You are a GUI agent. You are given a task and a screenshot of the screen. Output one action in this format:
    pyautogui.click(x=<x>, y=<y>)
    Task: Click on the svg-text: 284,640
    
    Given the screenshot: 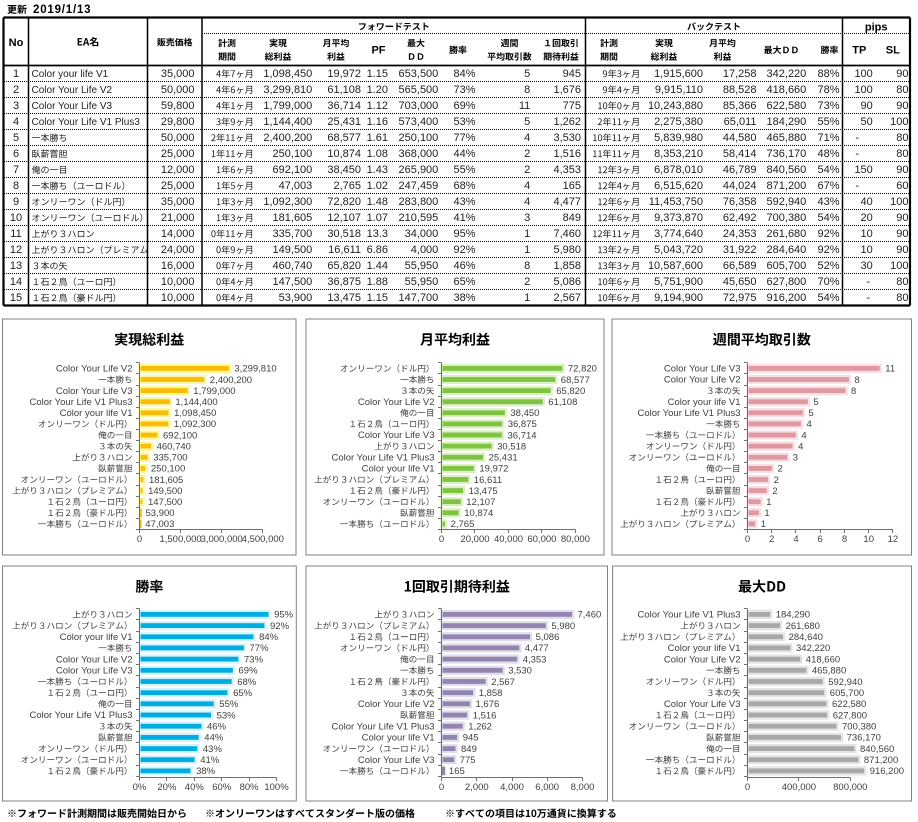 What is the action you would take?
    pyautogui.click(x=787, y=250)
    